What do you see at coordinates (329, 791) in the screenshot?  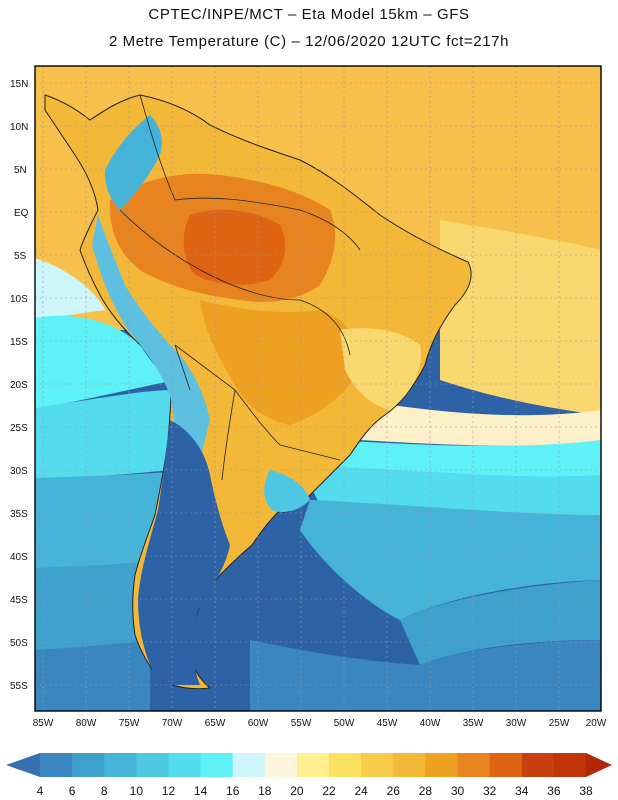 I see `colorbar-label: 22` at bounding box center [329, 791].